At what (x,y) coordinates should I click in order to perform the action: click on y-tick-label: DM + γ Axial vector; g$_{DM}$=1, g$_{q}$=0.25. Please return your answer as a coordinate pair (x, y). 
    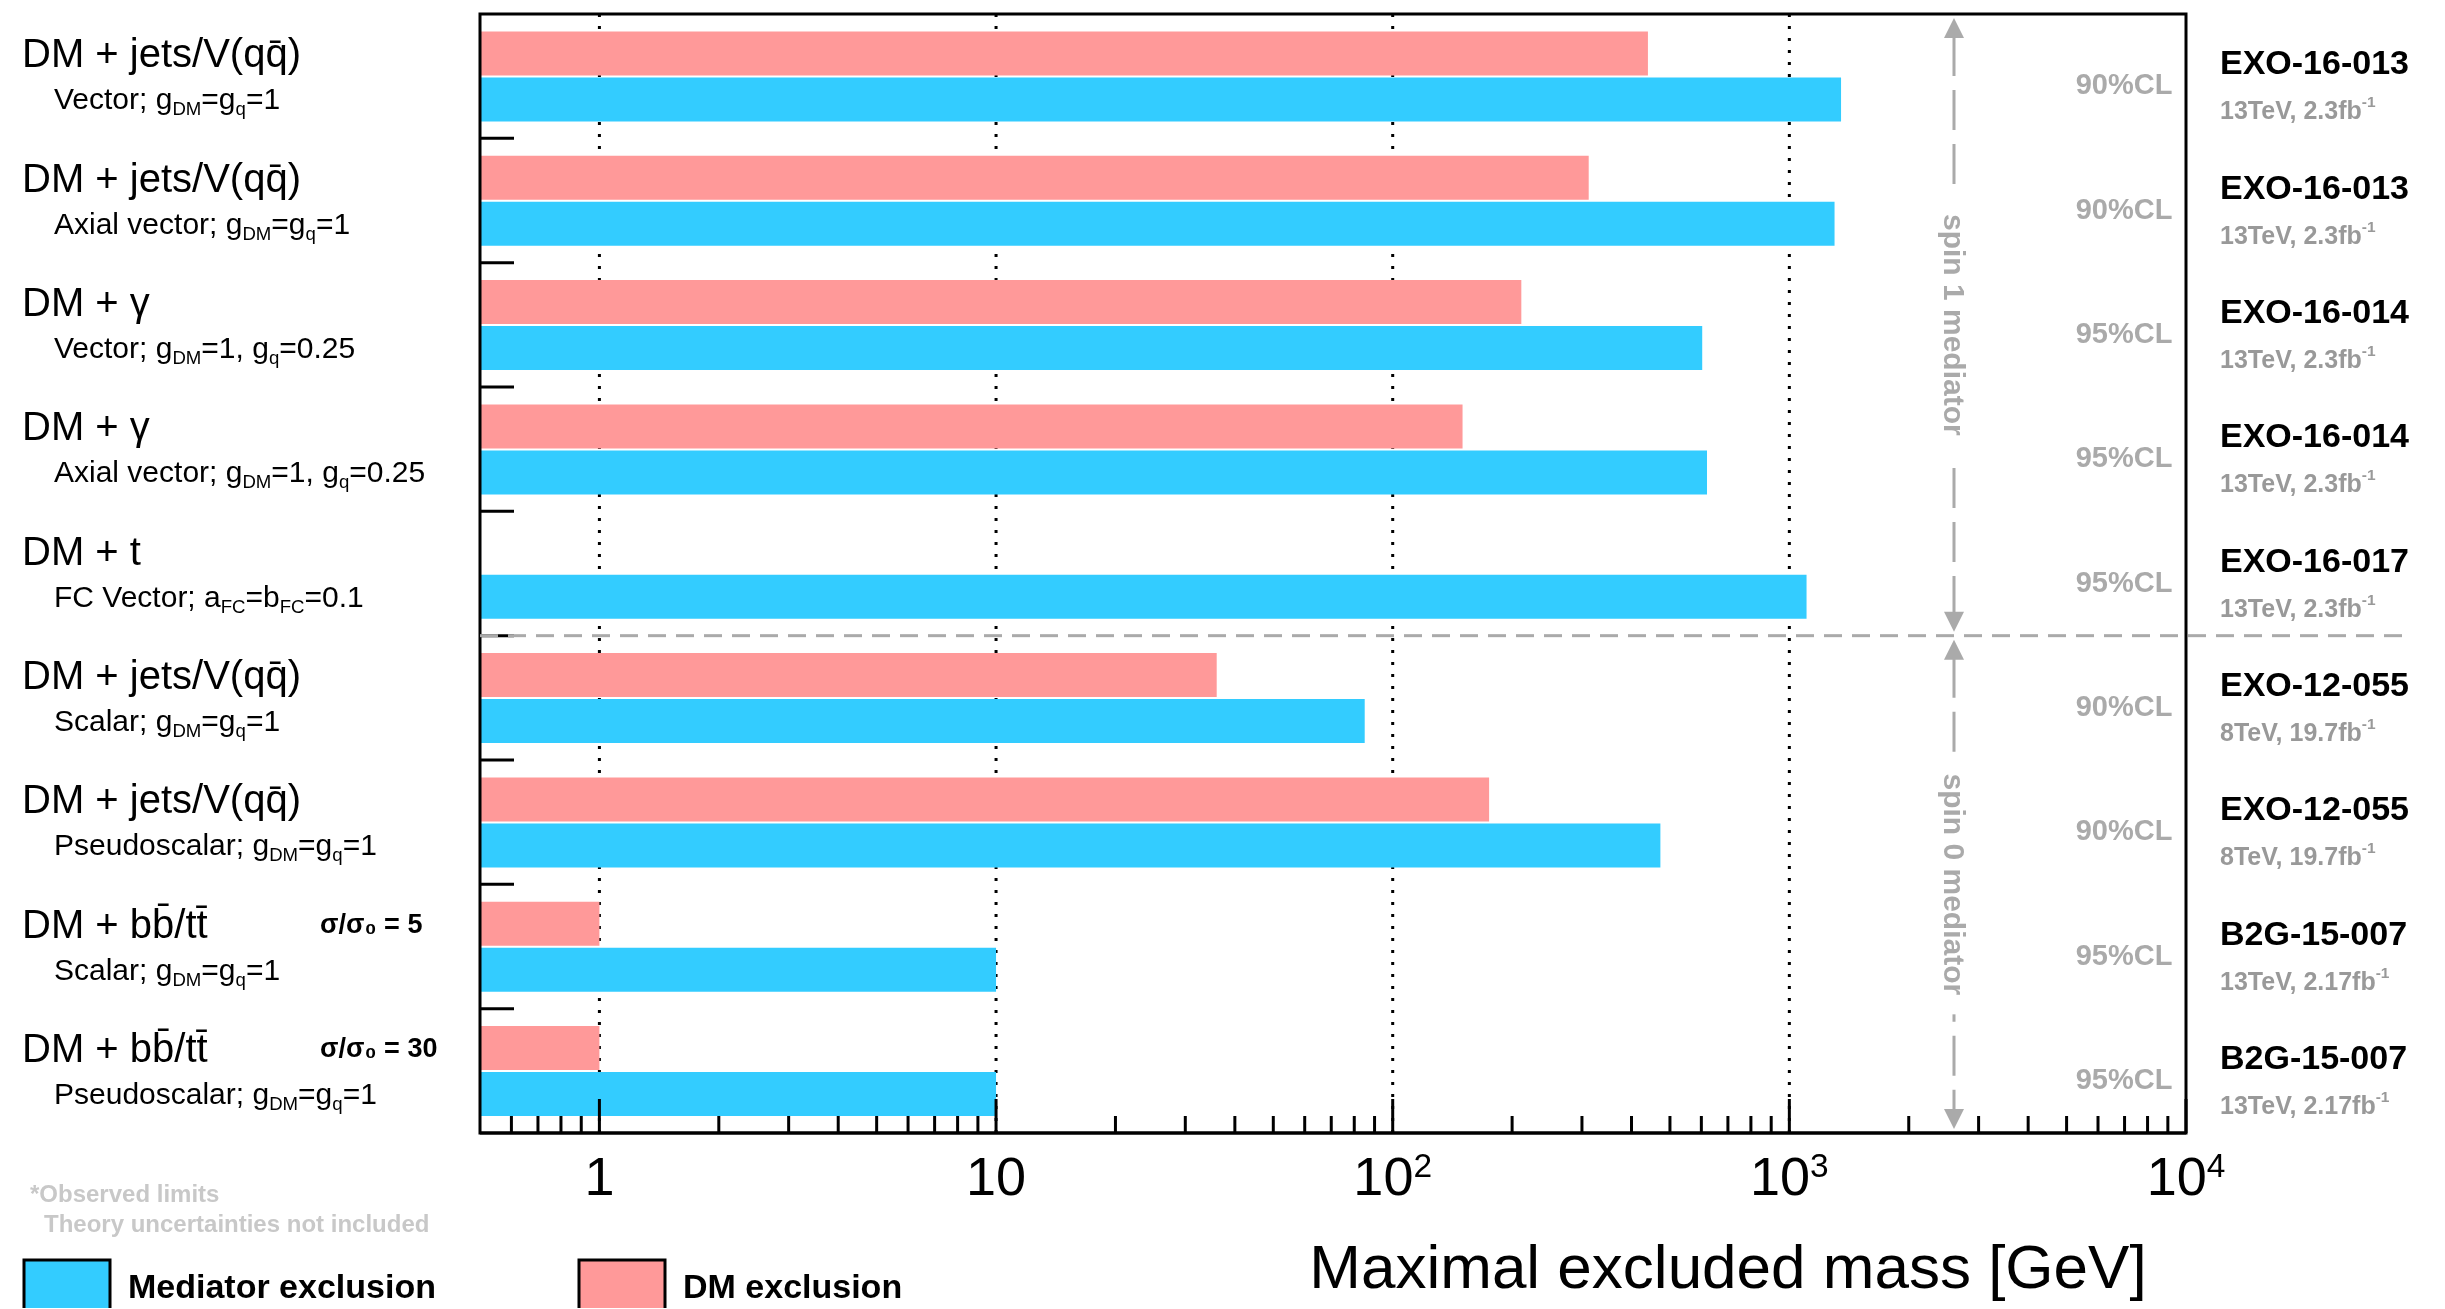
    Looking at the image, I should click on (224, 448).